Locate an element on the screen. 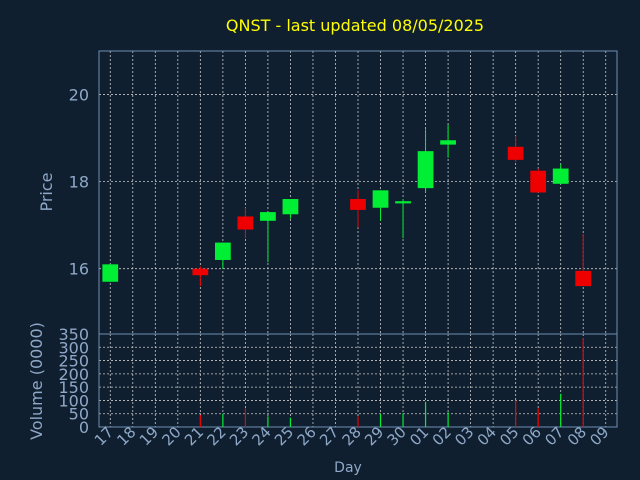  chart-title: QNST - last updated 08/05/2025 is located at coordinates (355, 25).